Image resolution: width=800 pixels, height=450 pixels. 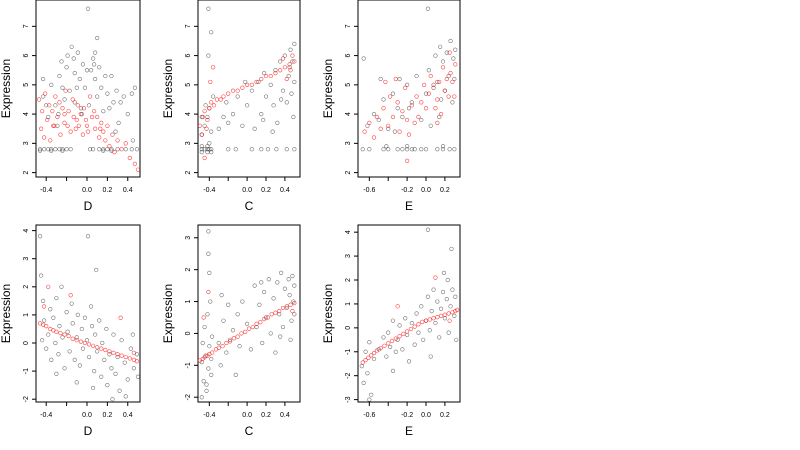 I want to click on y-tick-label: 1, so click(x=348, y=304).